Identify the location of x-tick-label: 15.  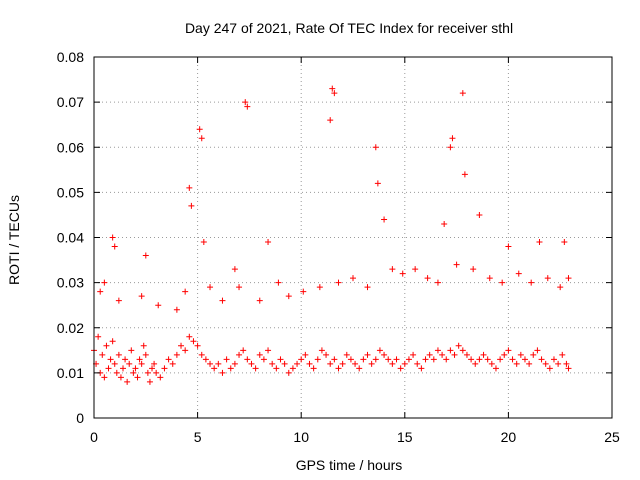
(405, 437).